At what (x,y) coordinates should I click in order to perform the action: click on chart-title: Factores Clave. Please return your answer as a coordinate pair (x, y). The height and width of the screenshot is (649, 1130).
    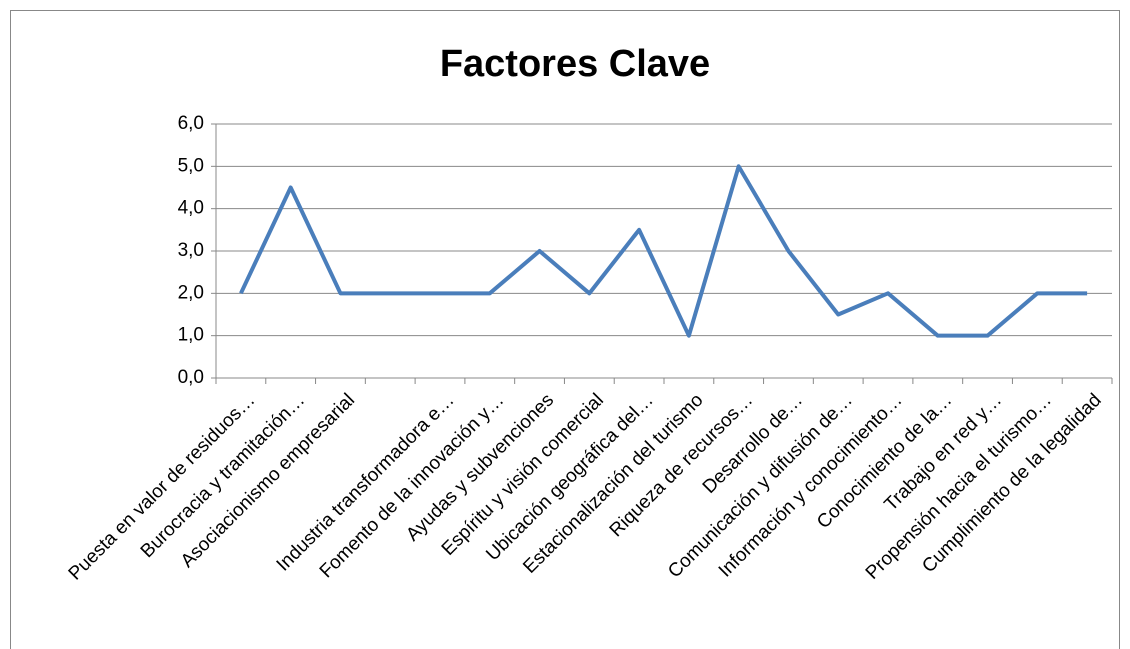
    Looking at the image, I should click on (575, 64).